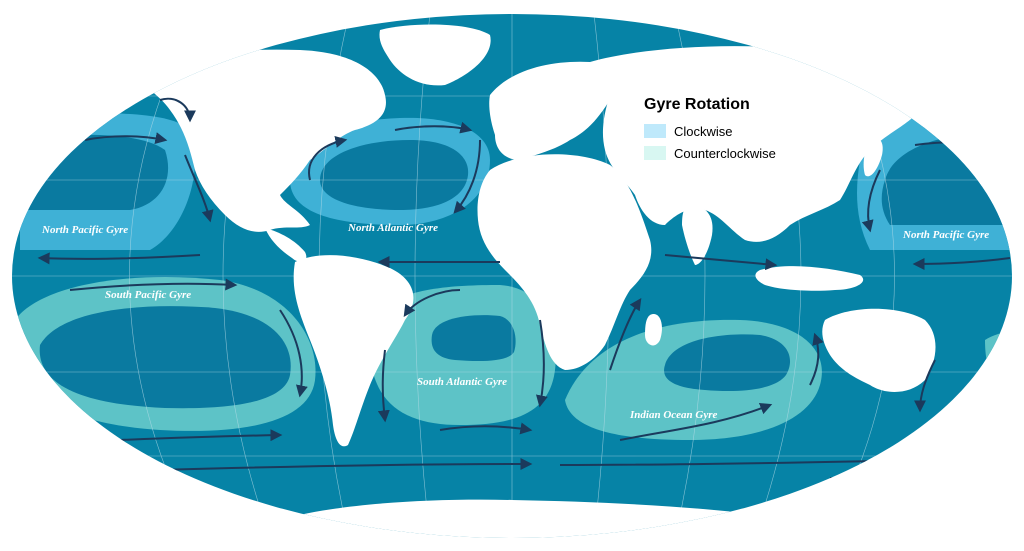  I want to click on gyre-label: South Atlantic Gyre, so click(462, 382).